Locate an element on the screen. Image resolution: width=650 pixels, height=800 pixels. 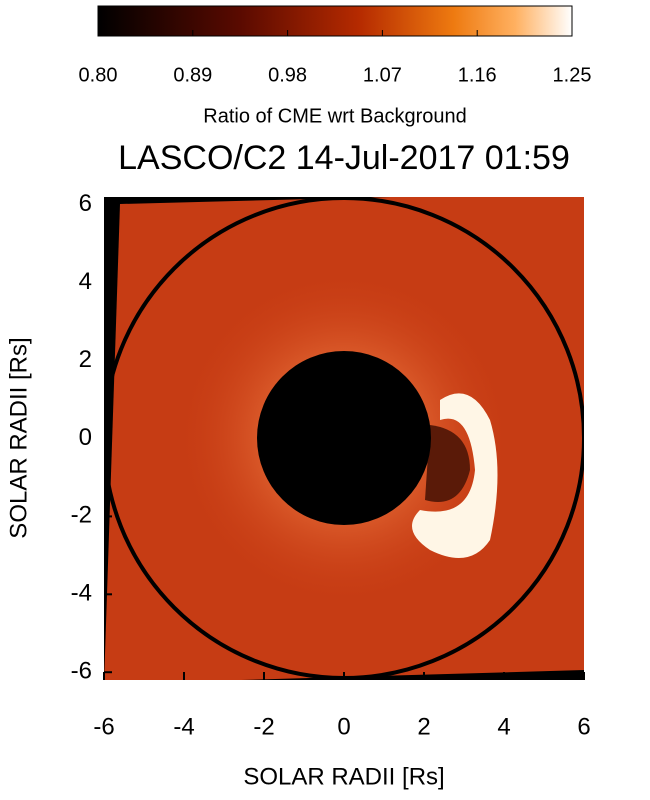
x-tick-label: -6 is located at coordinates (103, 726).